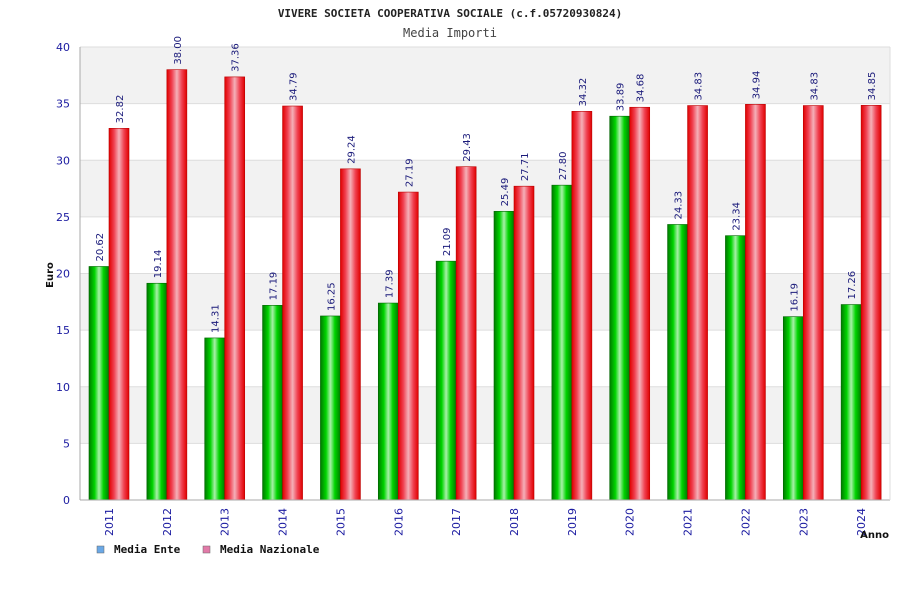 This screenshot has width=900, height=600. What do you see at coordinates (167, 522) in the screenshot?
I see `x-tick-label: 2012` at bounding box center [167, 522].